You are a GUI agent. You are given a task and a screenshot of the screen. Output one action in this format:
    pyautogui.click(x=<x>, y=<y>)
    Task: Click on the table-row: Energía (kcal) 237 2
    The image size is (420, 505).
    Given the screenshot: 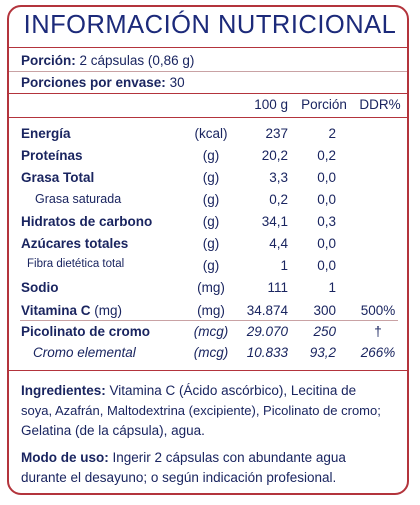 What is the action you would take?
    pyautogui.click(x=210, y=137)
    